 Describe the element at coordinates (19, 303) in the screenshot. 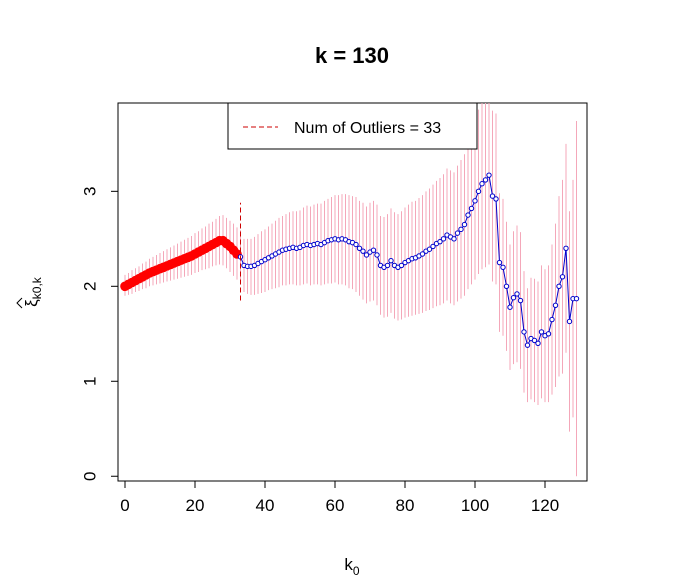

I see `y-axis-label-hat` at that location.